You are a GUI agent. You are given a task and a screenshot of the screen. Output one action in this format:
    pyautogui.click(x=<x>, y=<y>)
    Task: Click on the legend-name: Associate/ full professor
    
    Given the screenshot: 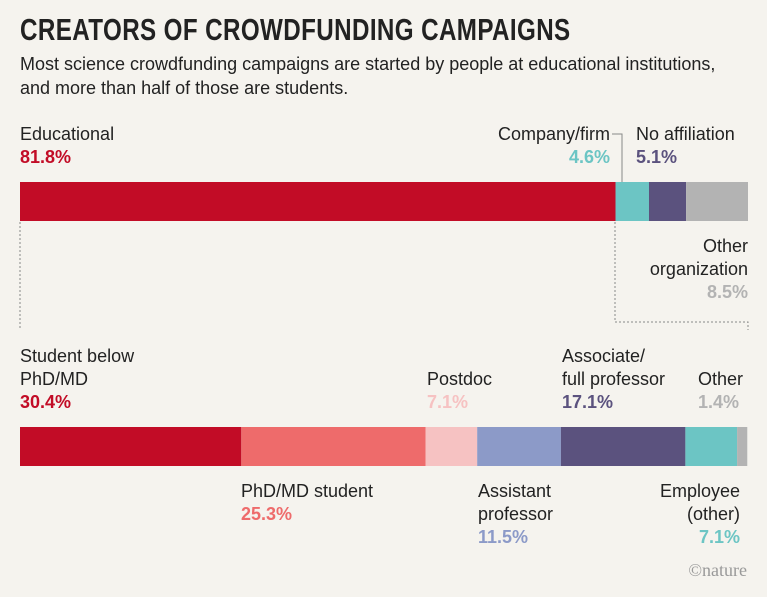 What is the action you would take?
    pyautogui.click(x=614, y=367)
    